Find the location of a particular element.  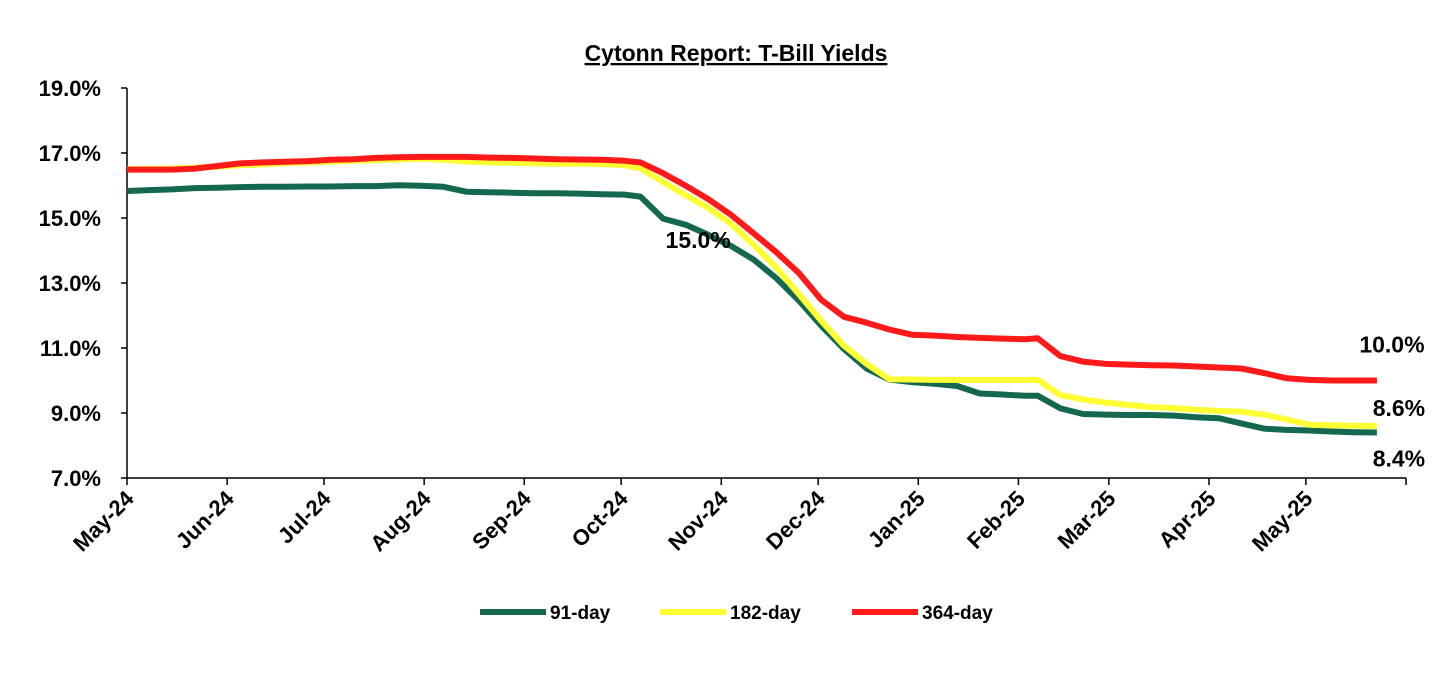

legend-label: 91-day is located at coordinates (580, 613).